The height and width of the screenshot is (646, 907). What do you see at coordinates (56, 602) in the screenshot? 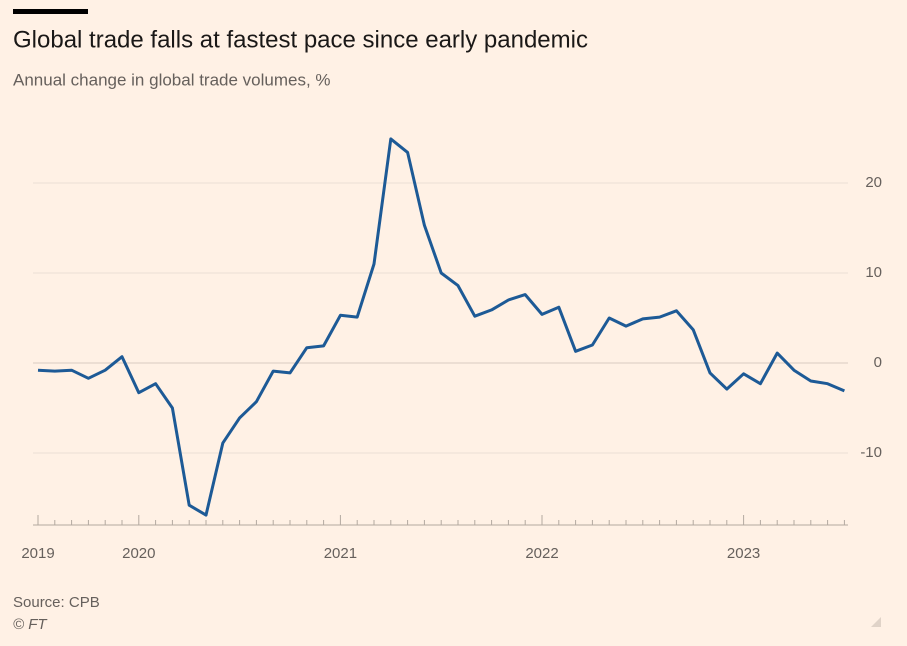
I see `source: Source: CPB` at bounding box center [56, 602].